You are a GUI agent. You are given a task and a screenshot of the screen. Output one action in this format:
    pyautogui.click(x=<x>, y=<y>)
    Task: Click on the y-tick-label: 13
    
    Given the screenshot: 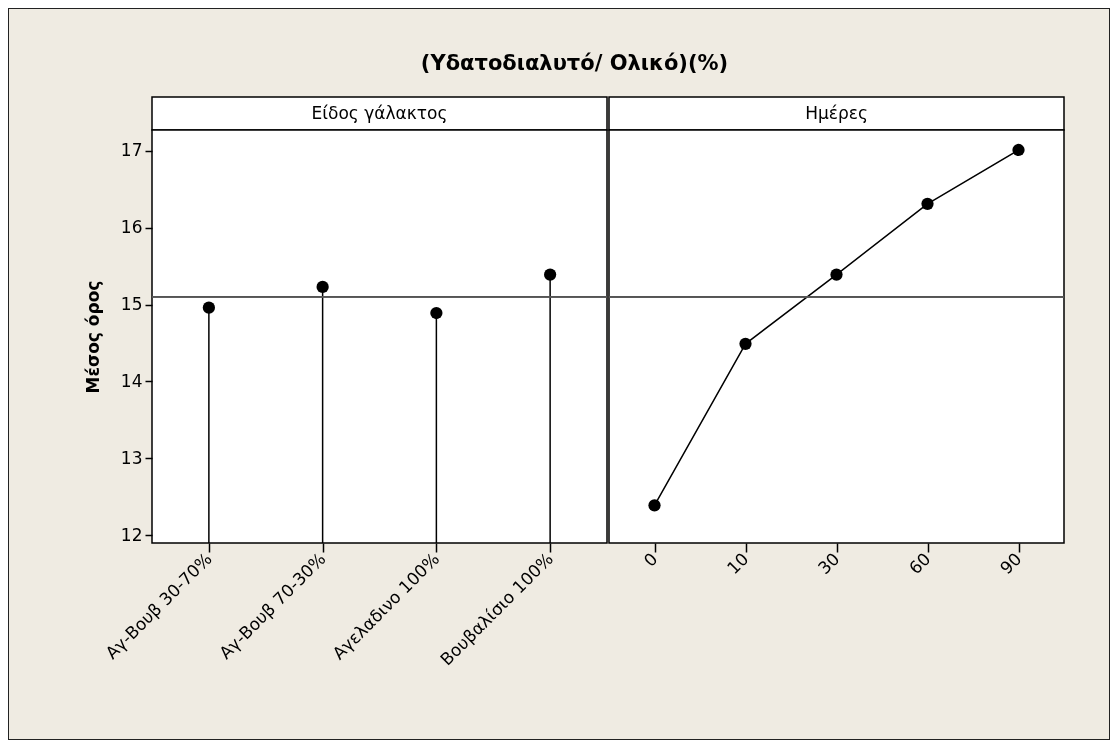 What is the action you would take?
    pyautogui.click(x=131, y=457)
    